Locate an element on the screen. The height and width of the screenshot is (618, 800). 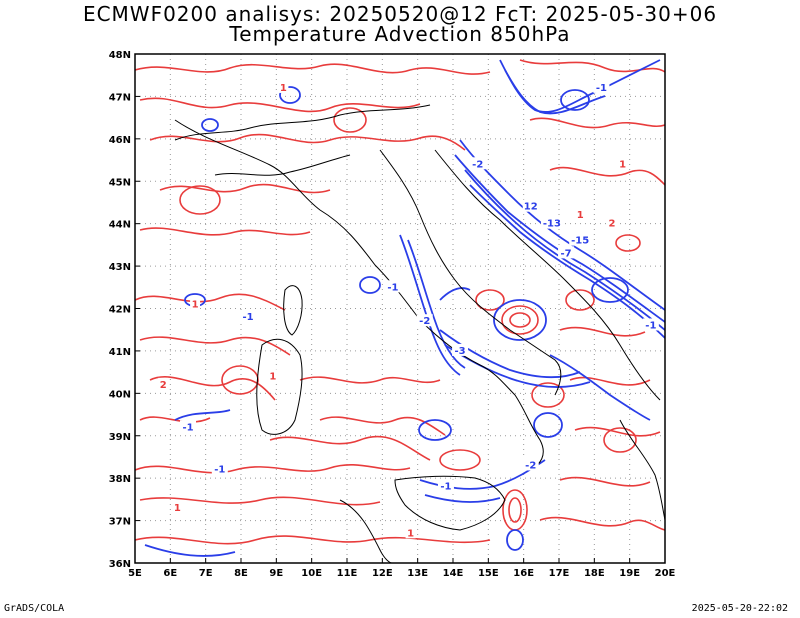
contour-value-label: 12 is located at coordinates (531, 207).